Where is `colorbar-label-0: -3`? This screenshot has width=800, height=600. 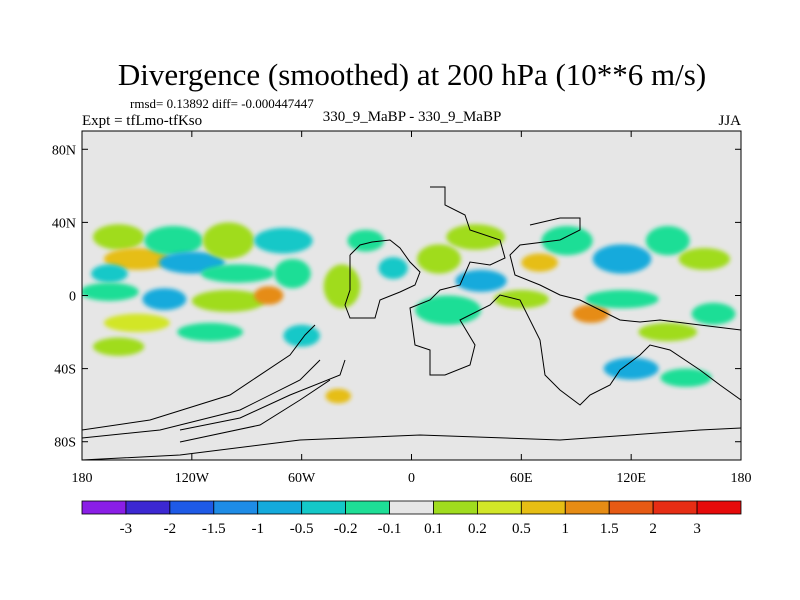
colorbar-label-0: -3 is located at coordinates (126, 529).